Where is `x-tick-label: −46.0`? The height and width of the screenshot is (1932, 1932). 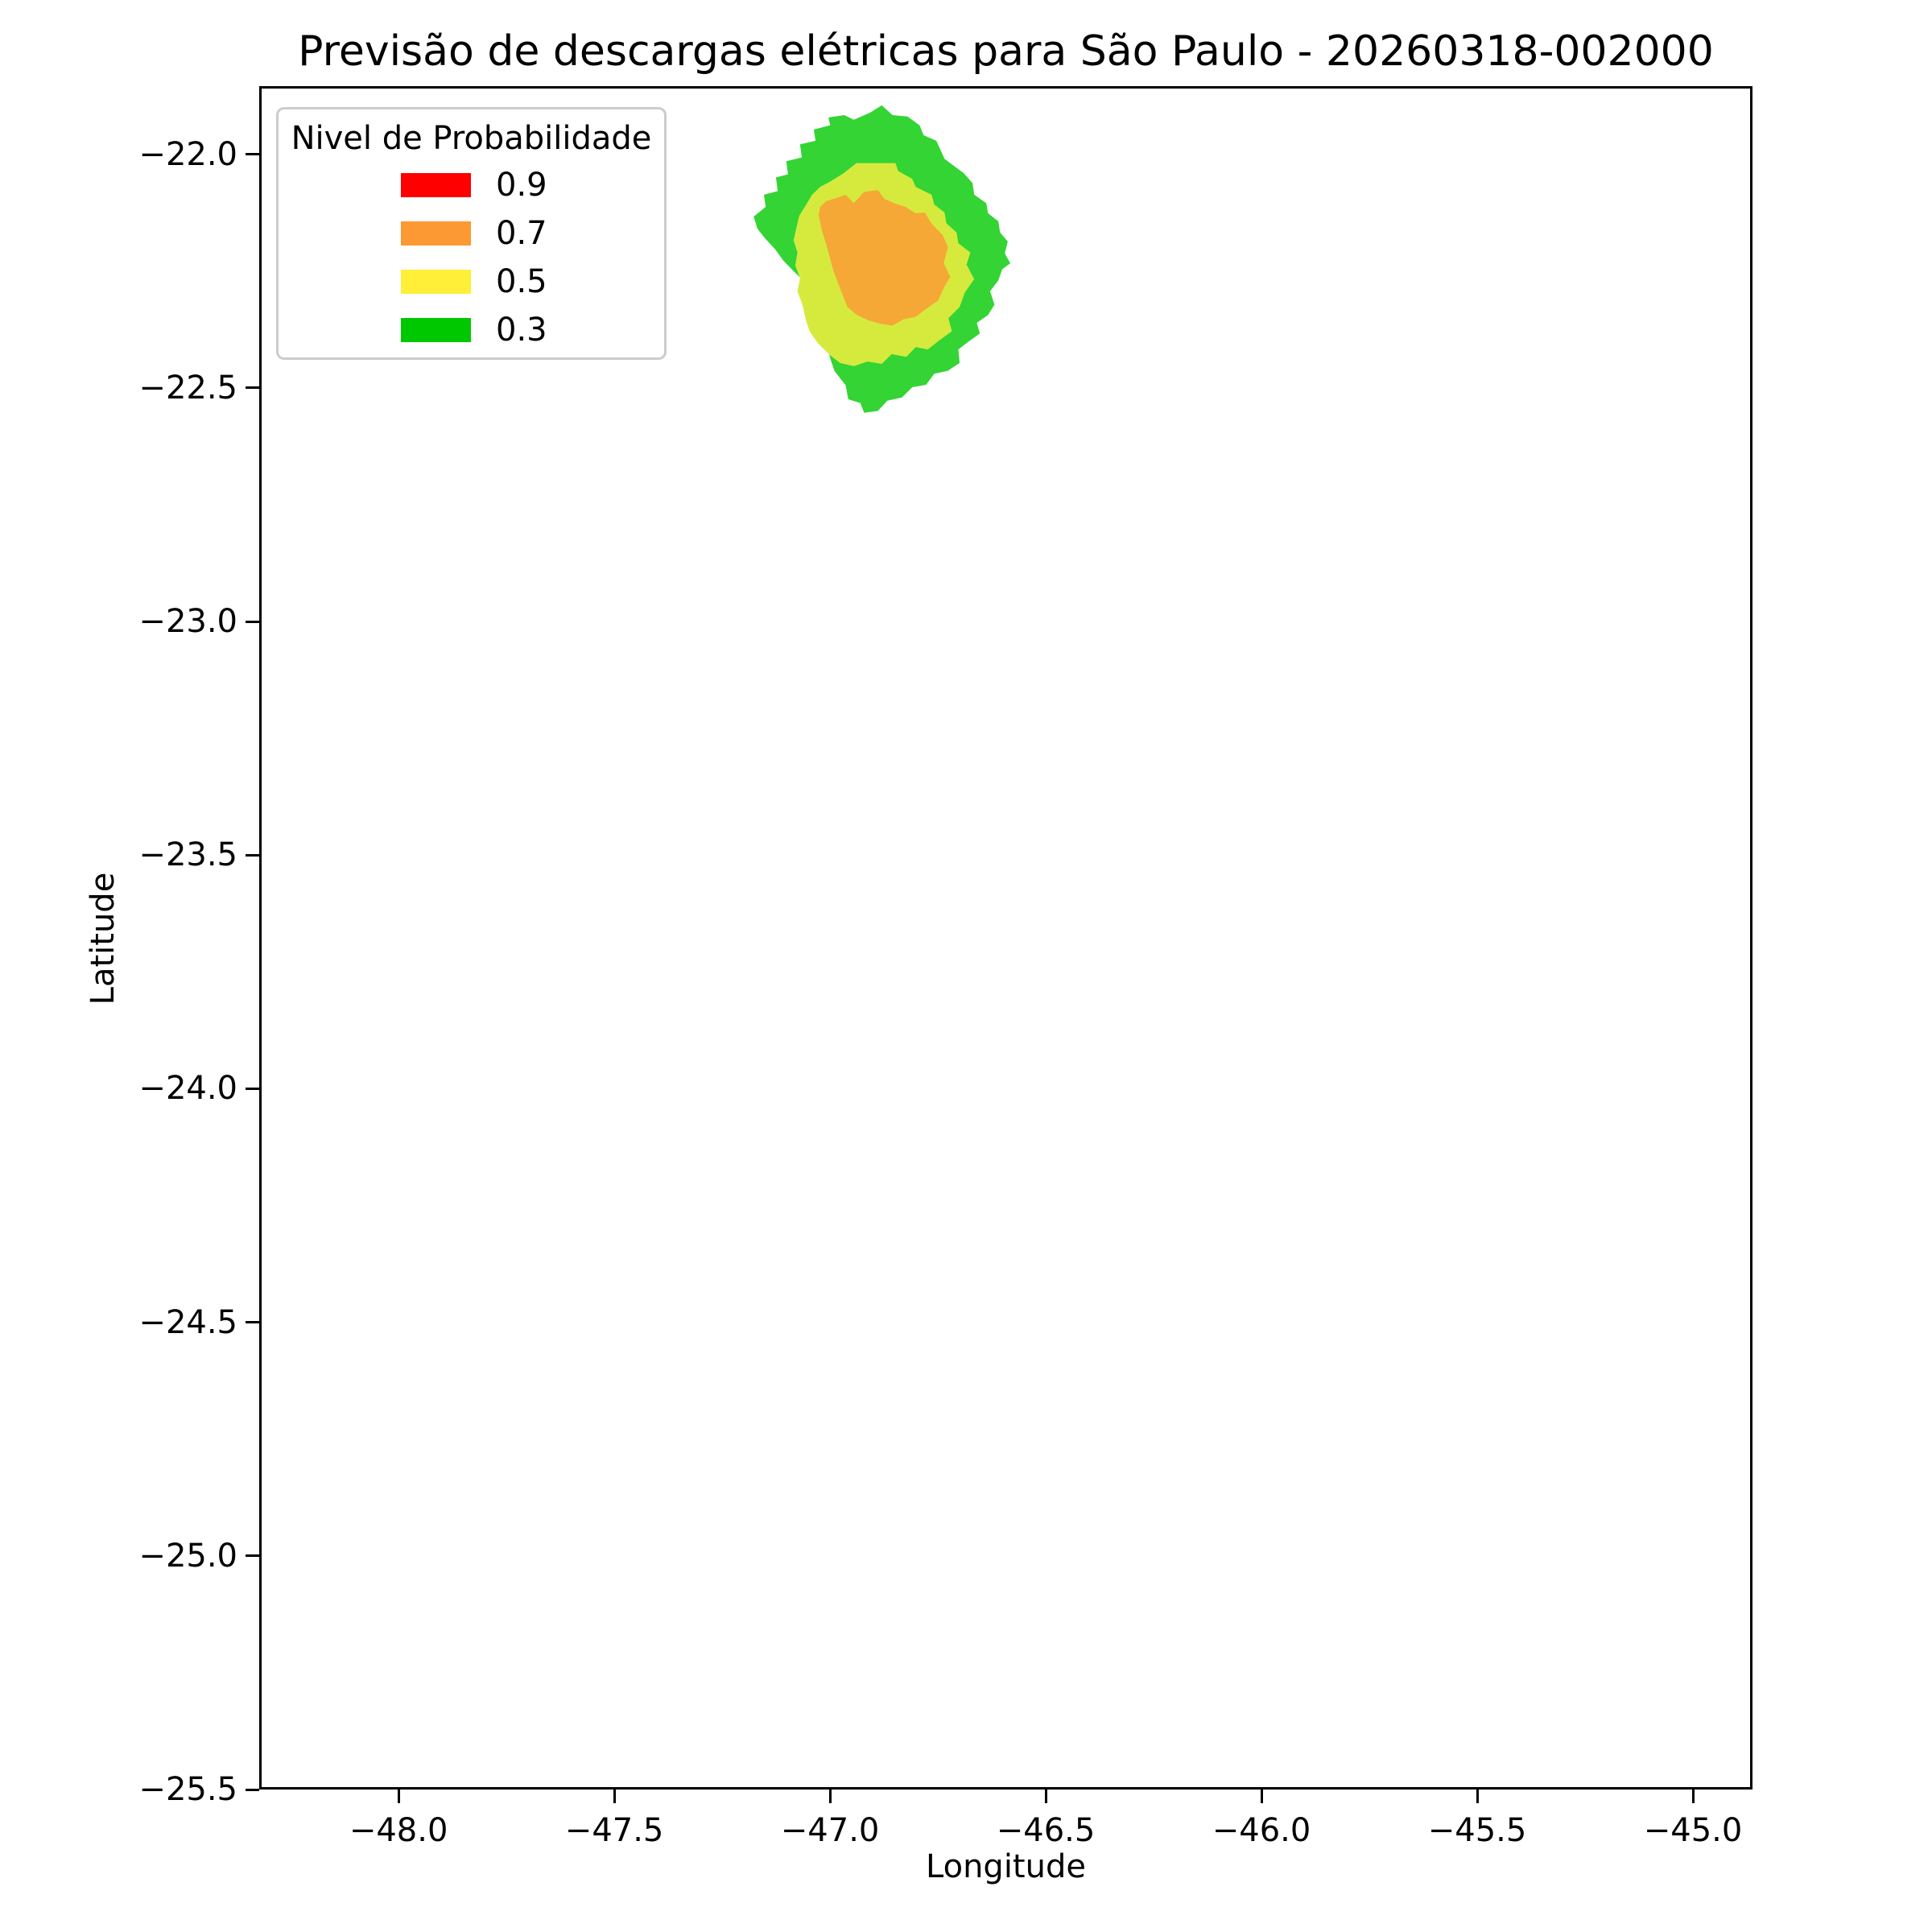 x-tick-label: −46.0 is located at coordinates (1261, 1830).